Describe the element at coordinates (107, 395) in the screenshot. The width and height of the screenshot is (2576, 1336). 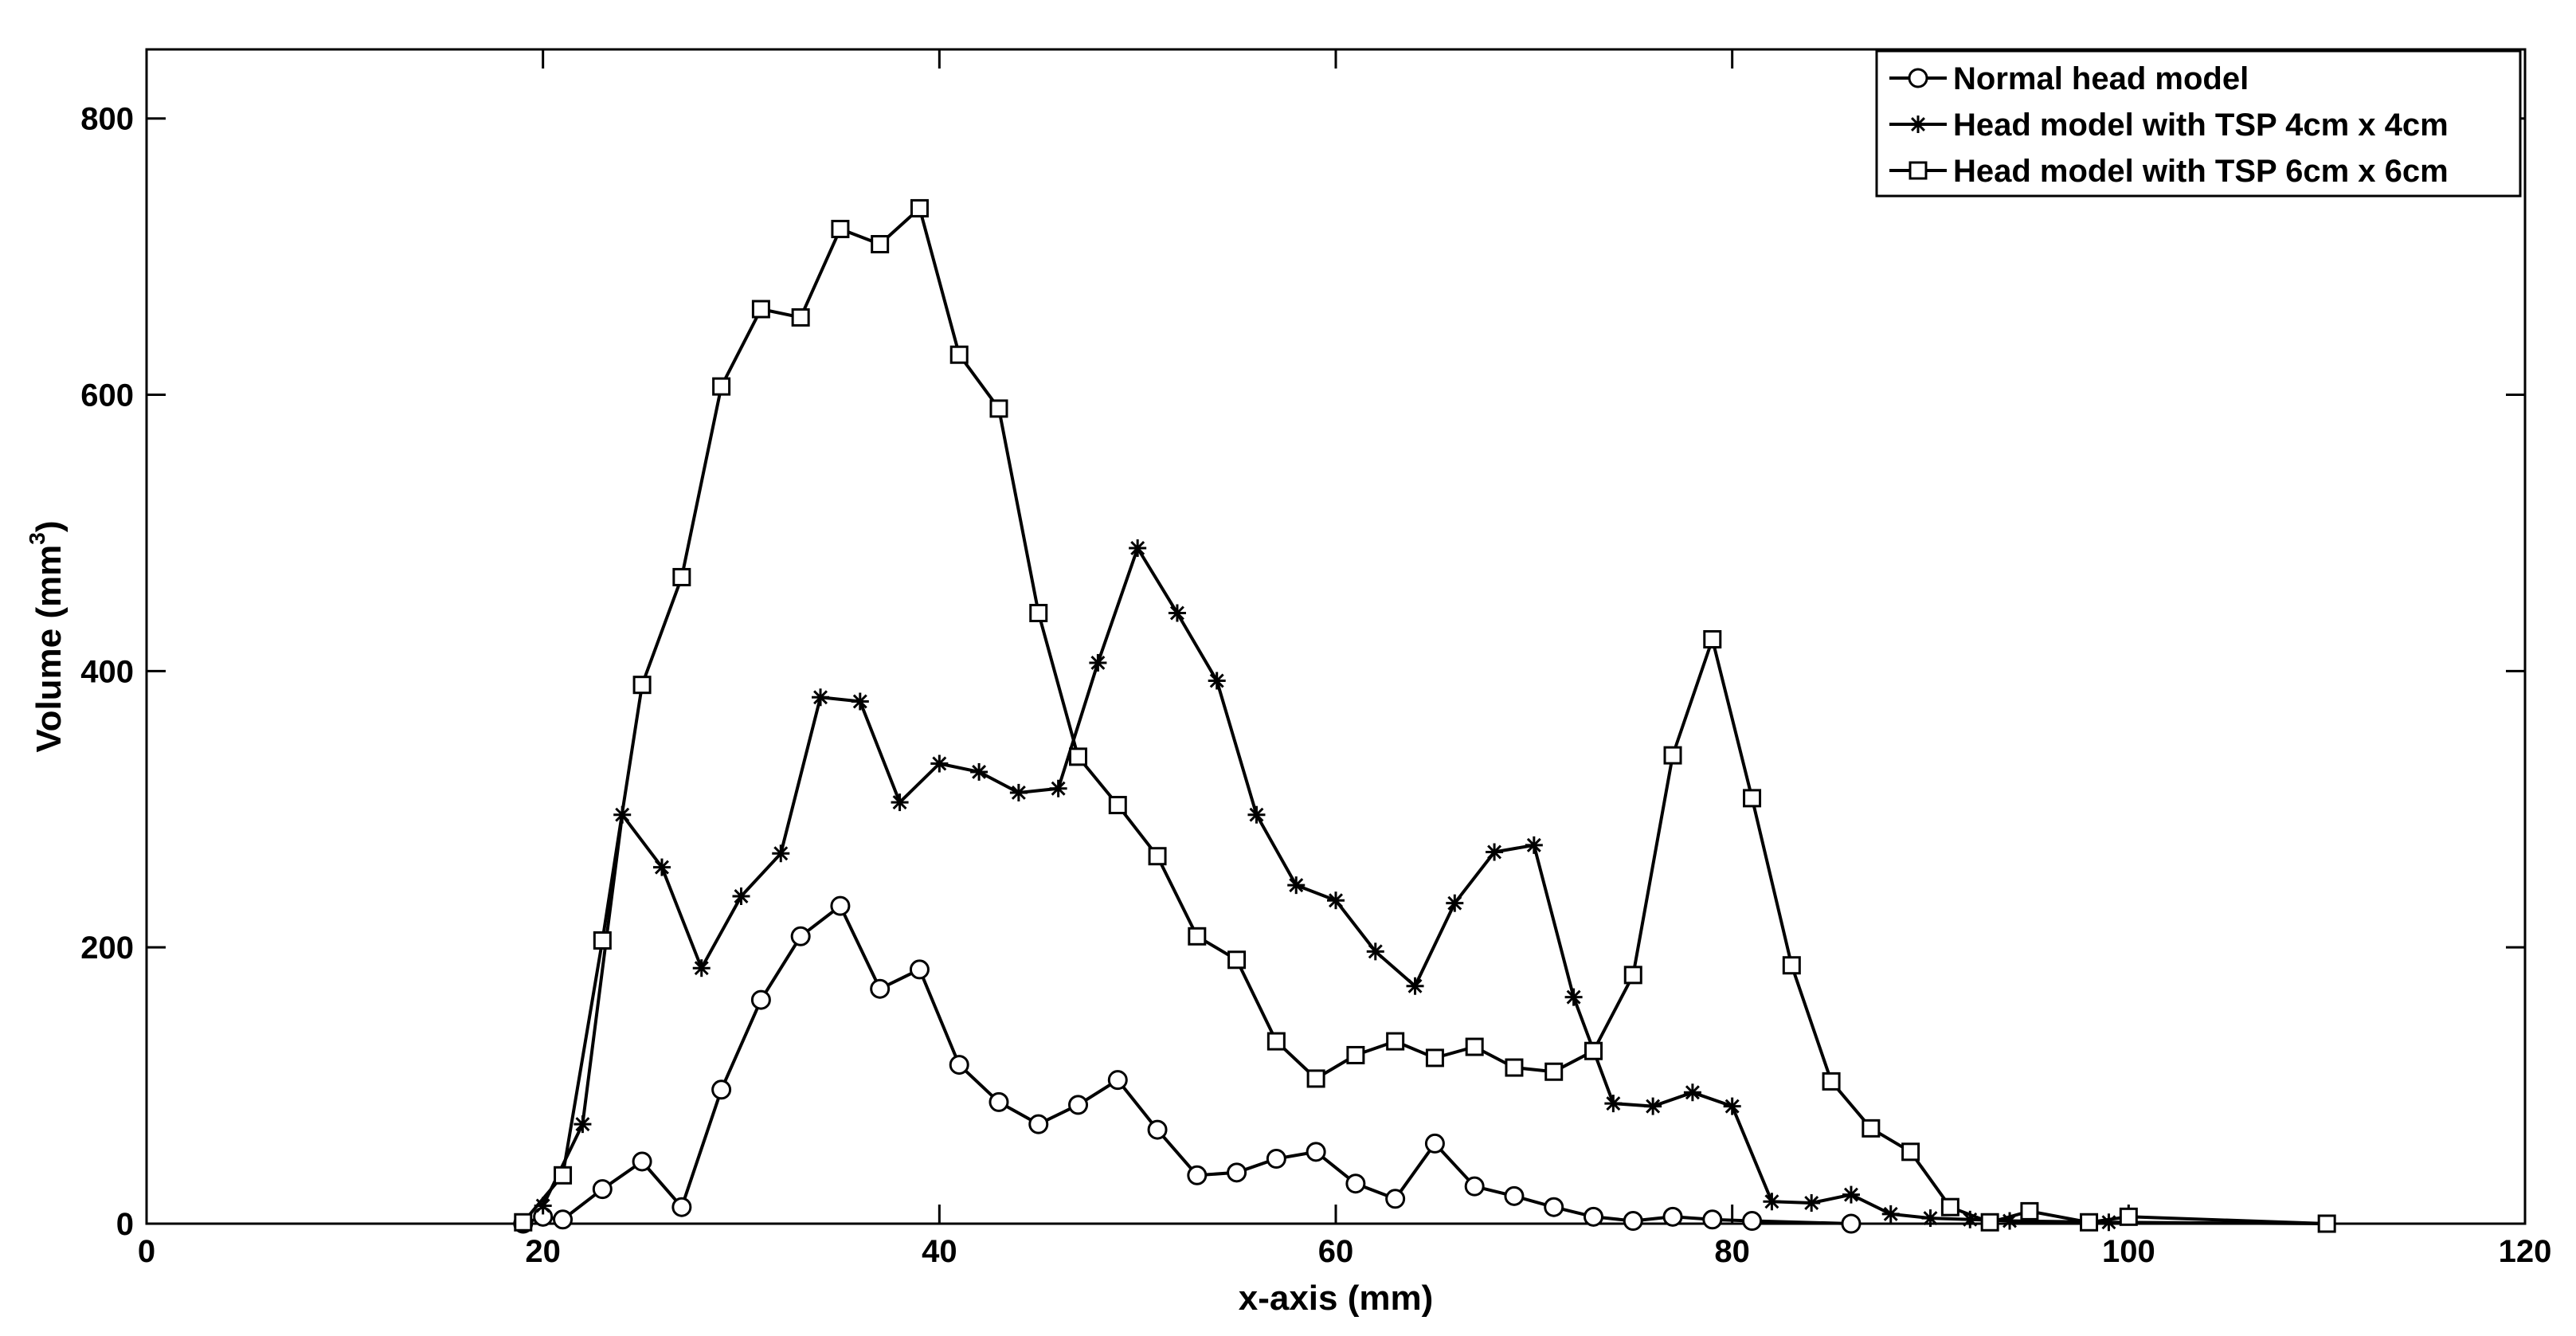
I see `y-tick-label: 600` at that location.